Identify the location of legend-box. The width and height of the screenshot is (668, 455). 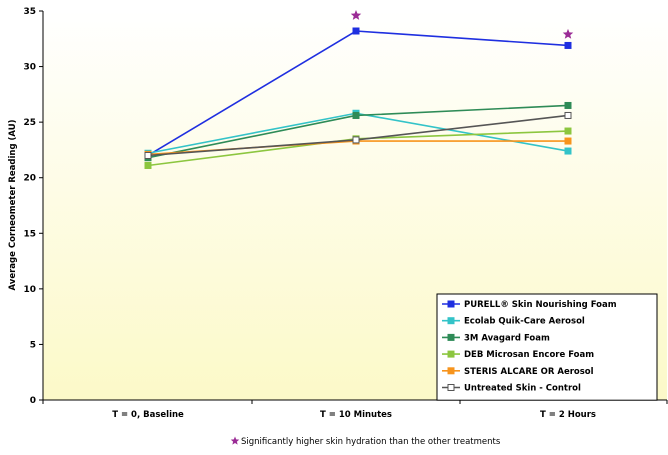
(547, 347).